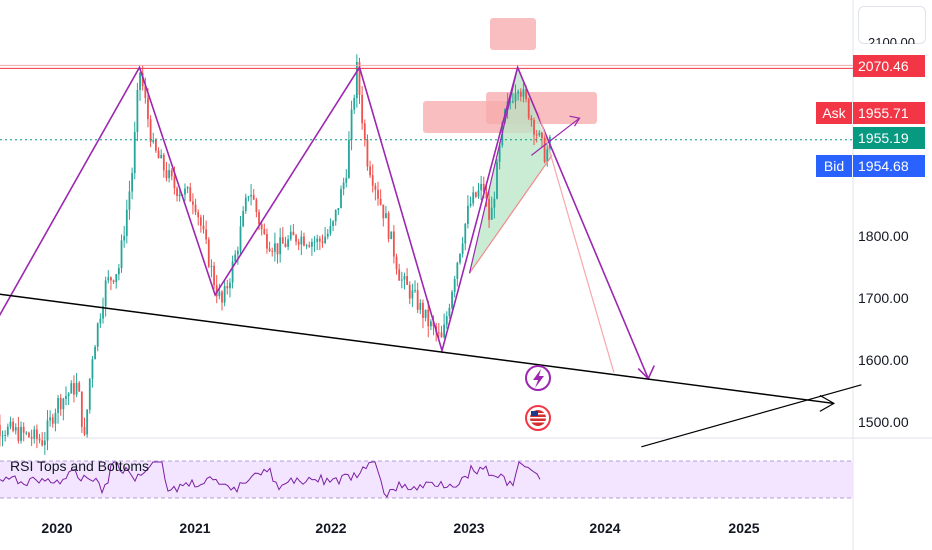 The height and width of the screenshot is (550, 932). I want to click on rsi-pane, so click(426, 479).